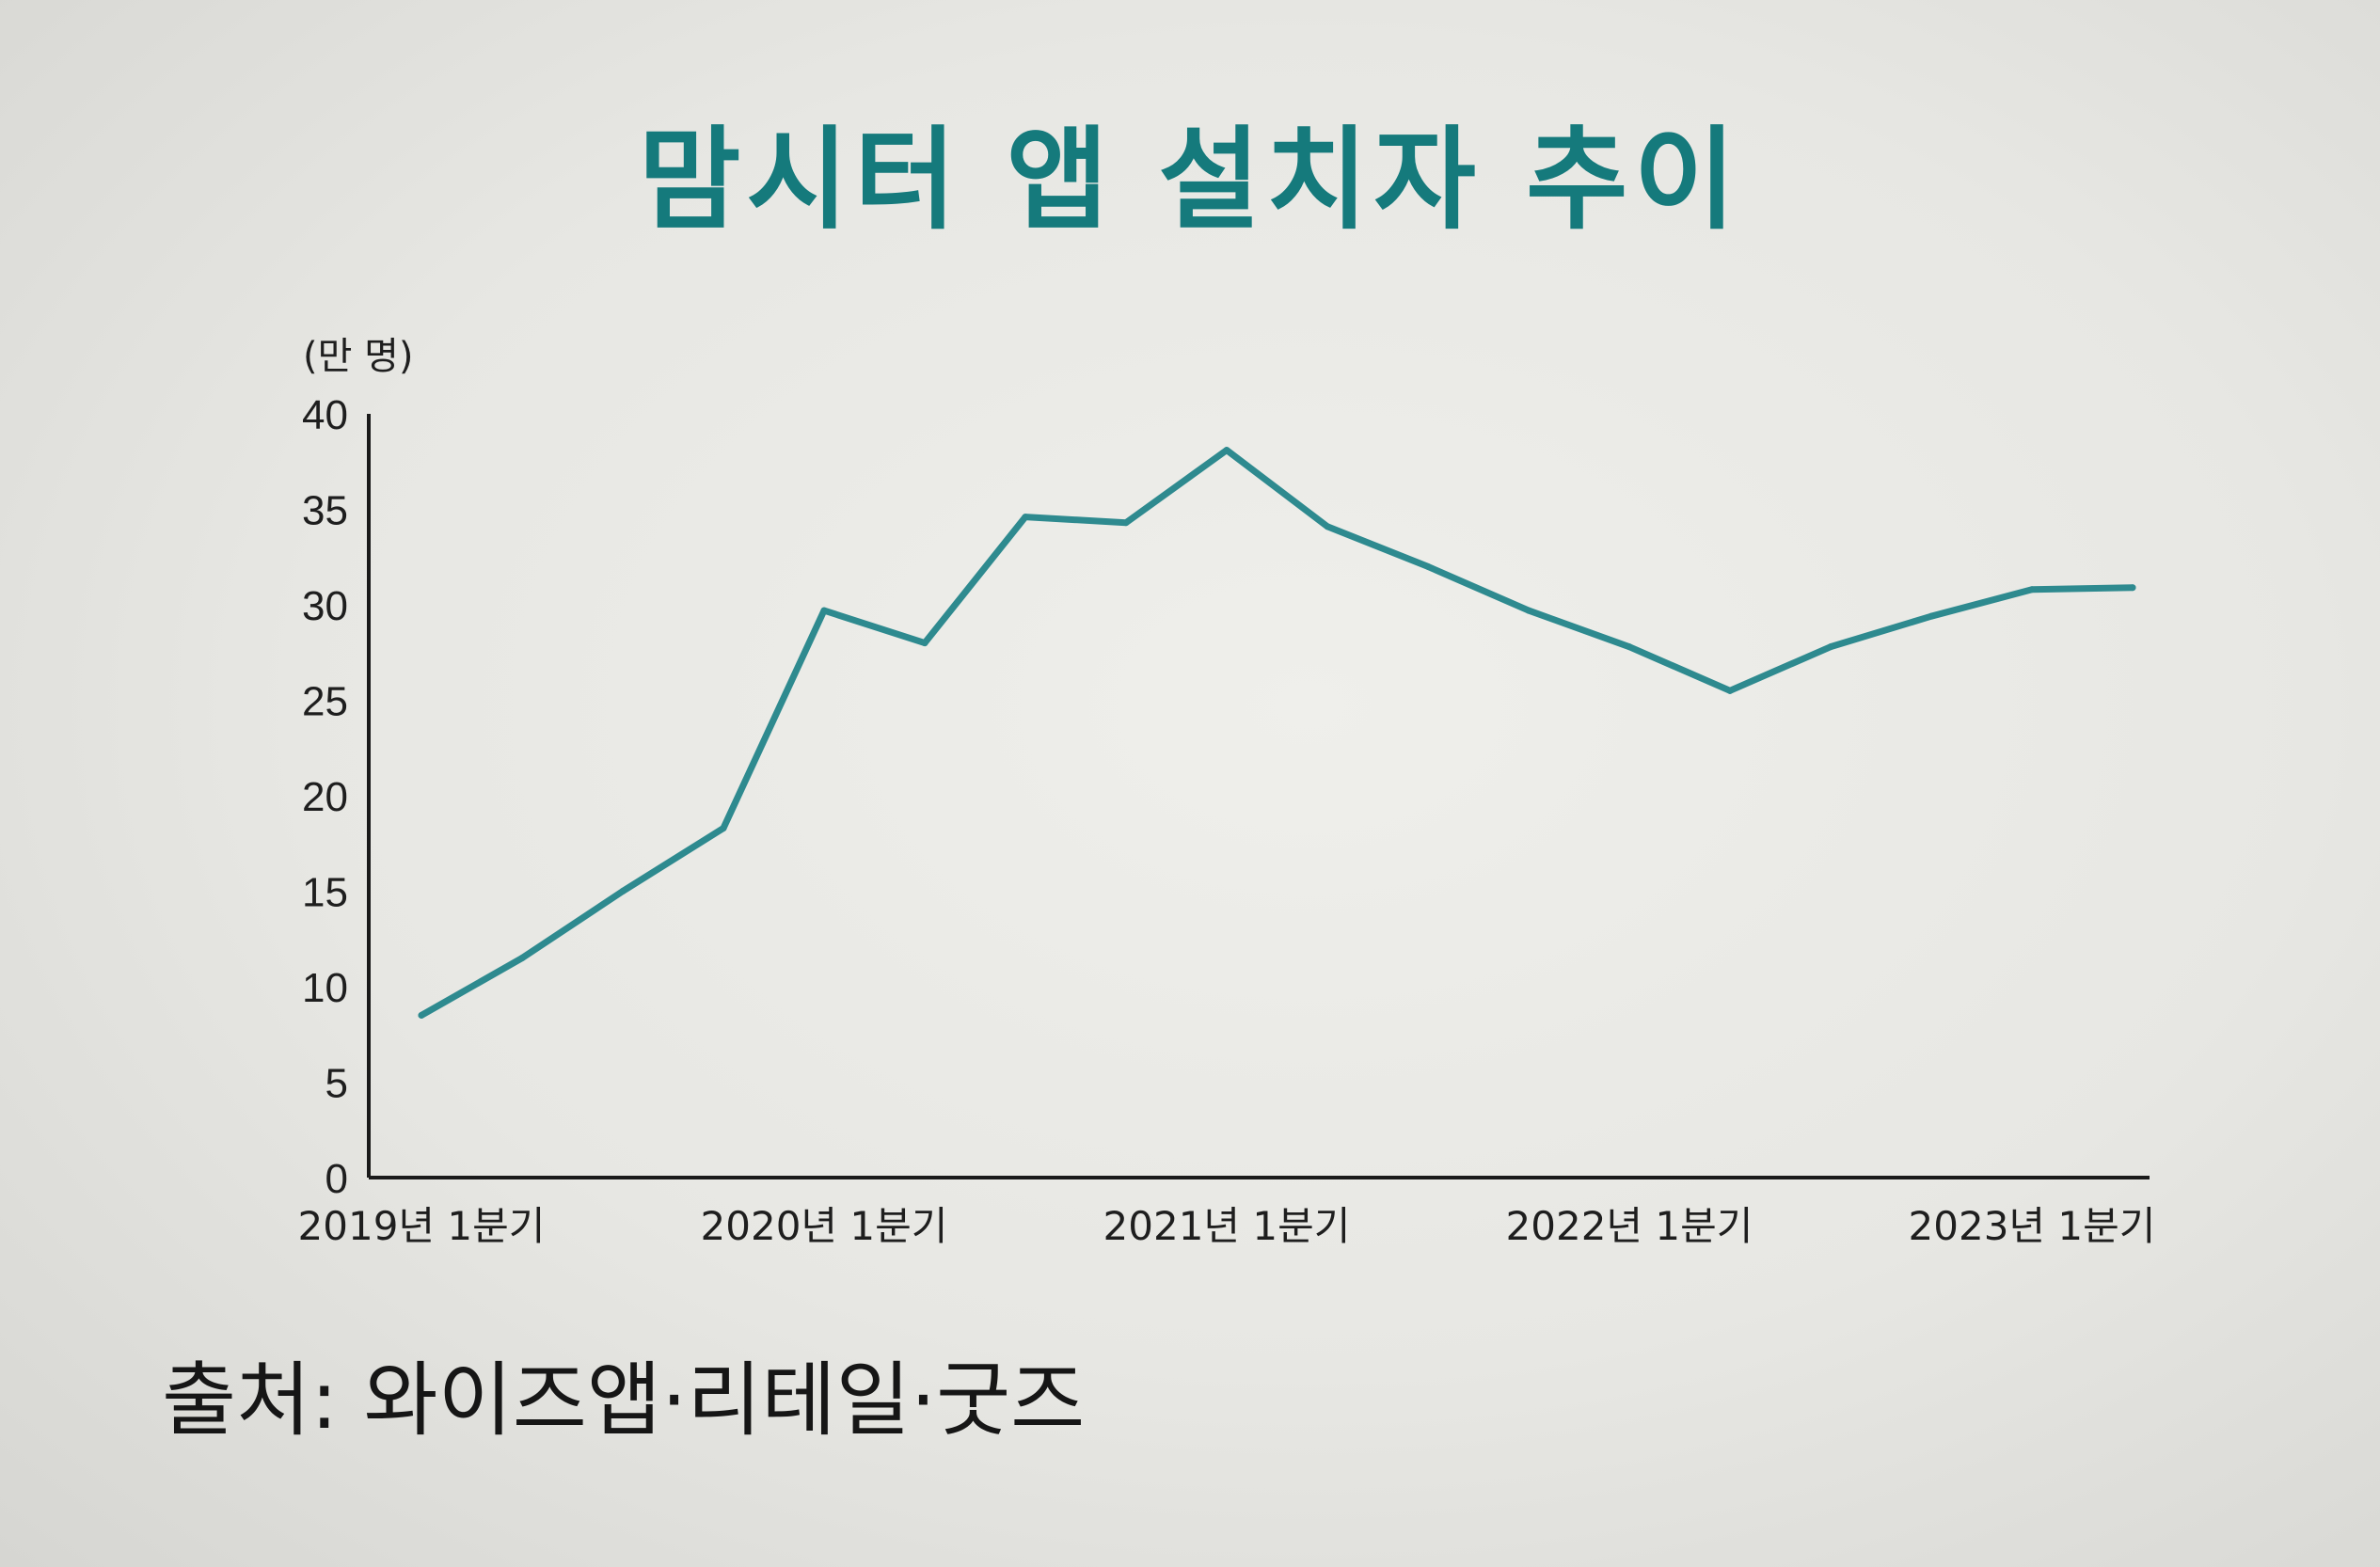  I want to click on source-note: 출처: 와이즈앱·리테일·굿즈, so click(624, 1400).